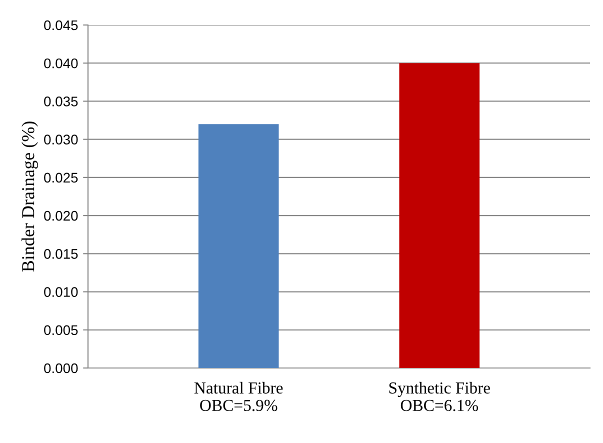  Describe the element at coordinates (30, 197) in the screenshot. I see `y-axis-title: Binder Drainage (%)` at that location.